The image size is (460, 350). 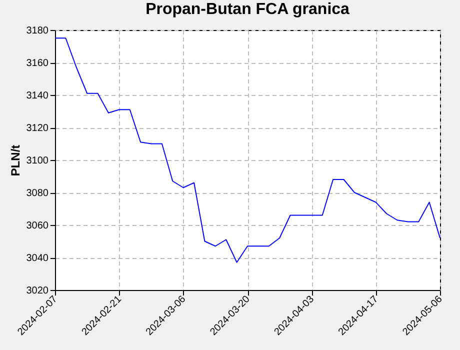 What do you see at coordinates (15, 160) in the screenshot?
I see `y-axis-title: PLN/t` at bounding box center [15, 160].